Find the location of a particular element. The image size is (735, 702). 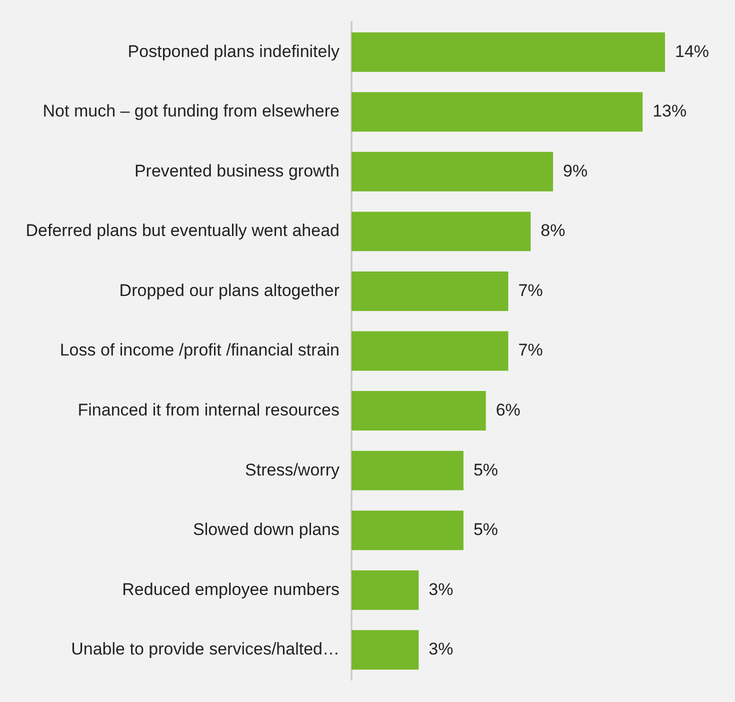

y-tick-label: Loss of income /profit /financial strain is located at coordinates (200, 350).